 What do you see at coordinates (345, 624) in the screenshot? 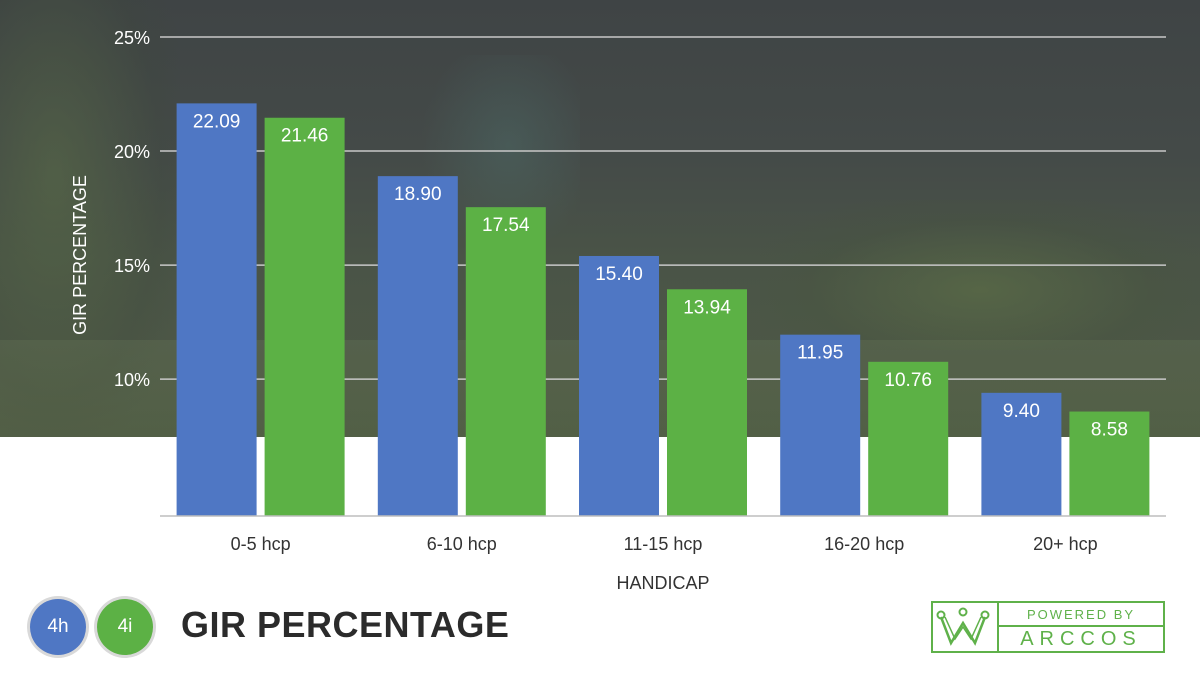
I see `chart-title: GIR PERCENTAGE` at bounding box center [345, 624].